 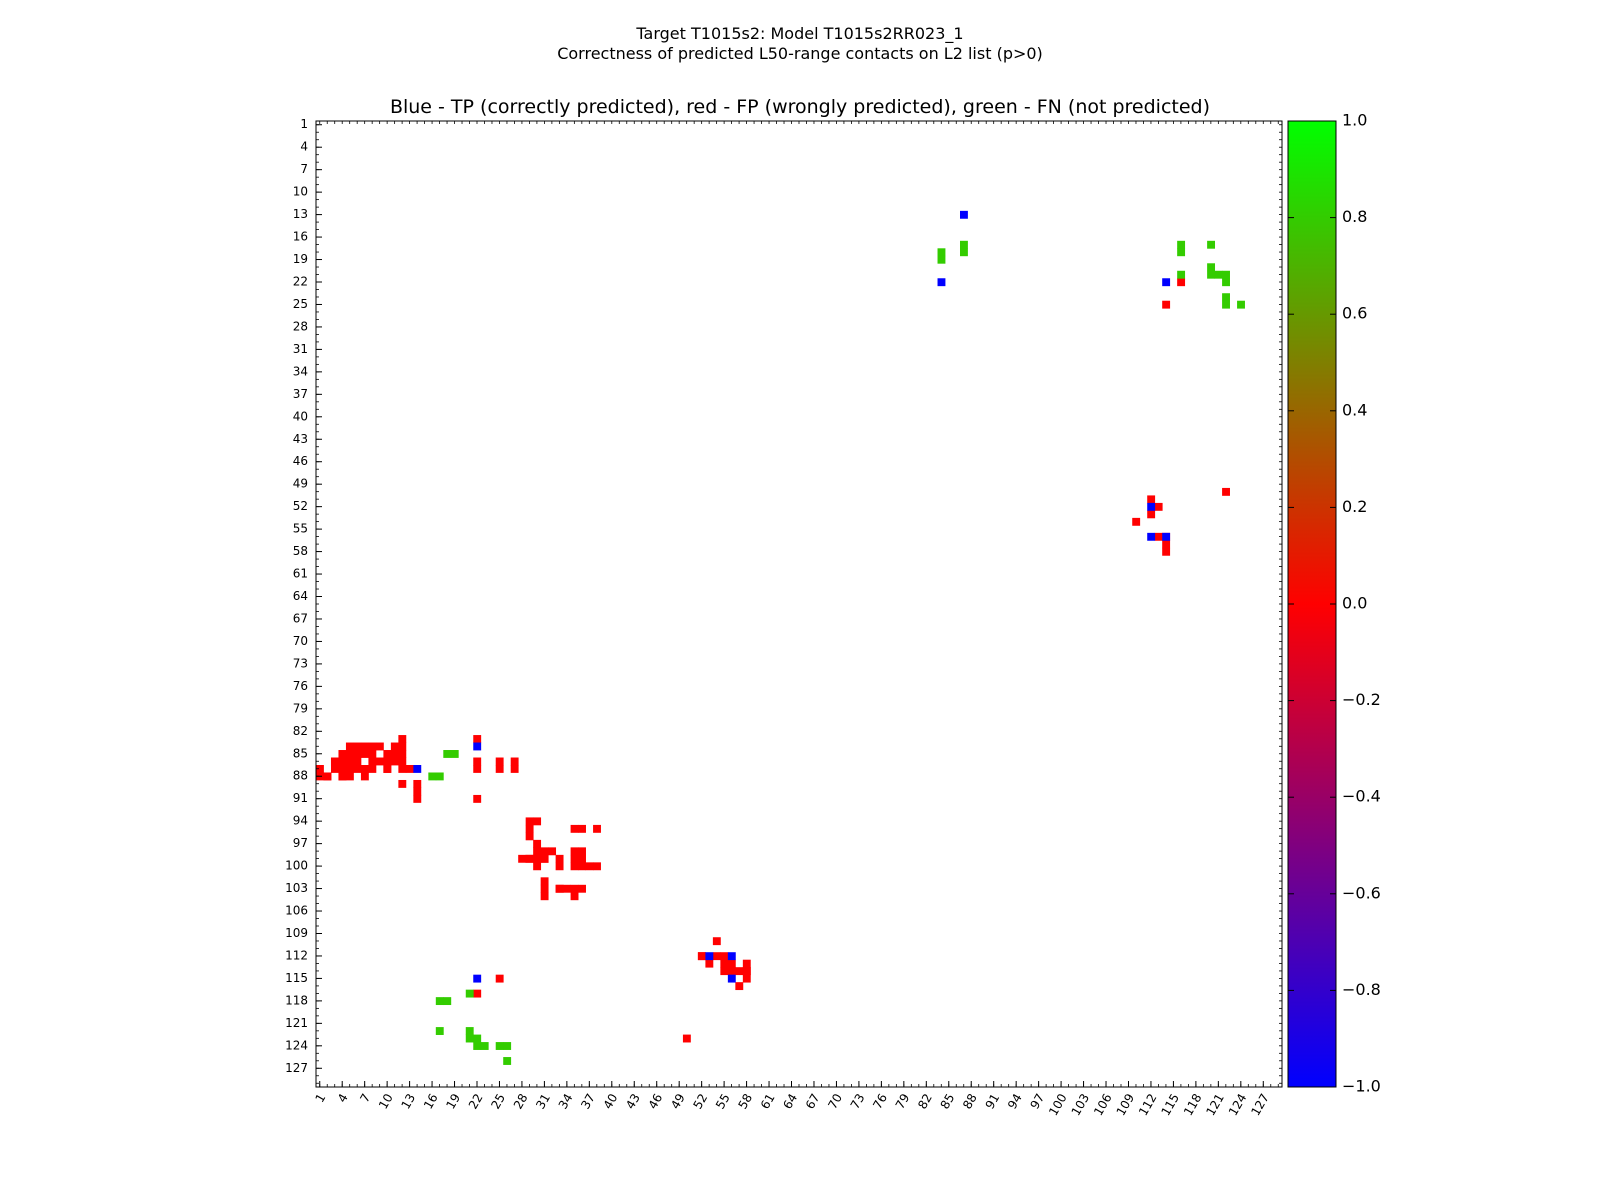 What do you see at coordinates (300, 596) in the screenshot?
I see `y-tick-label: 64` at bounding box center [300, 596].